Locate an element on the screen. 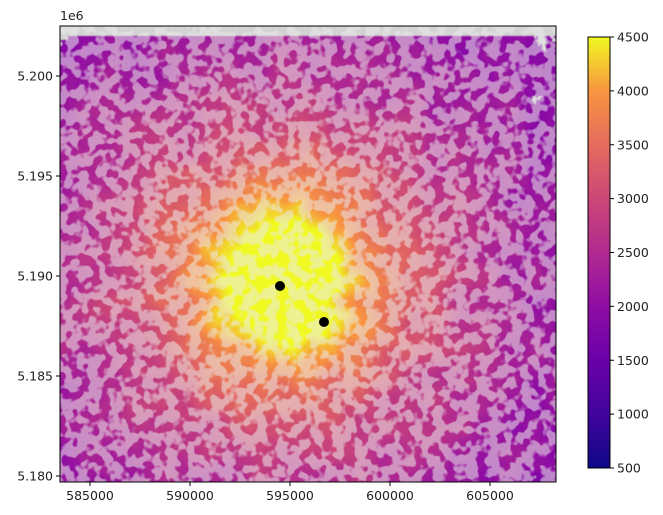 This screenshot has height=515, width=663. colorbar-ticks: 500 1000 1500 2000 2500 3000 3500 4000 4500 is located at coordinates (629, 253).